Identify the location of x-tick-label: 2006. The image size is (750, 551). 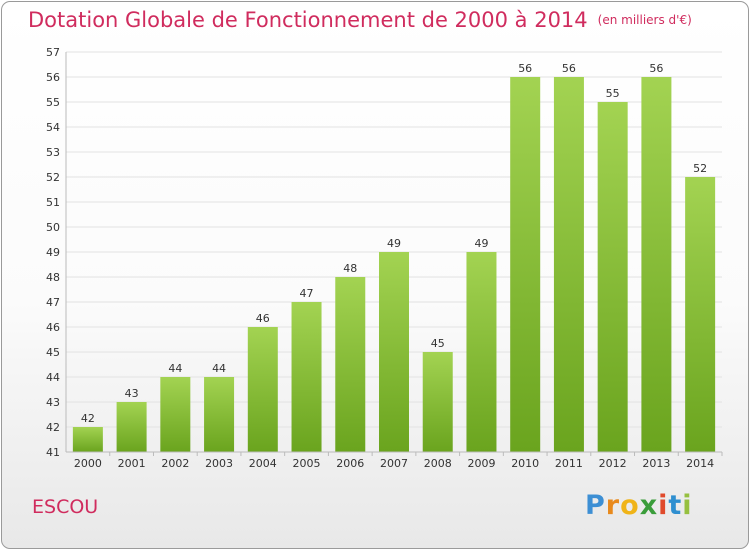
(350, 463).